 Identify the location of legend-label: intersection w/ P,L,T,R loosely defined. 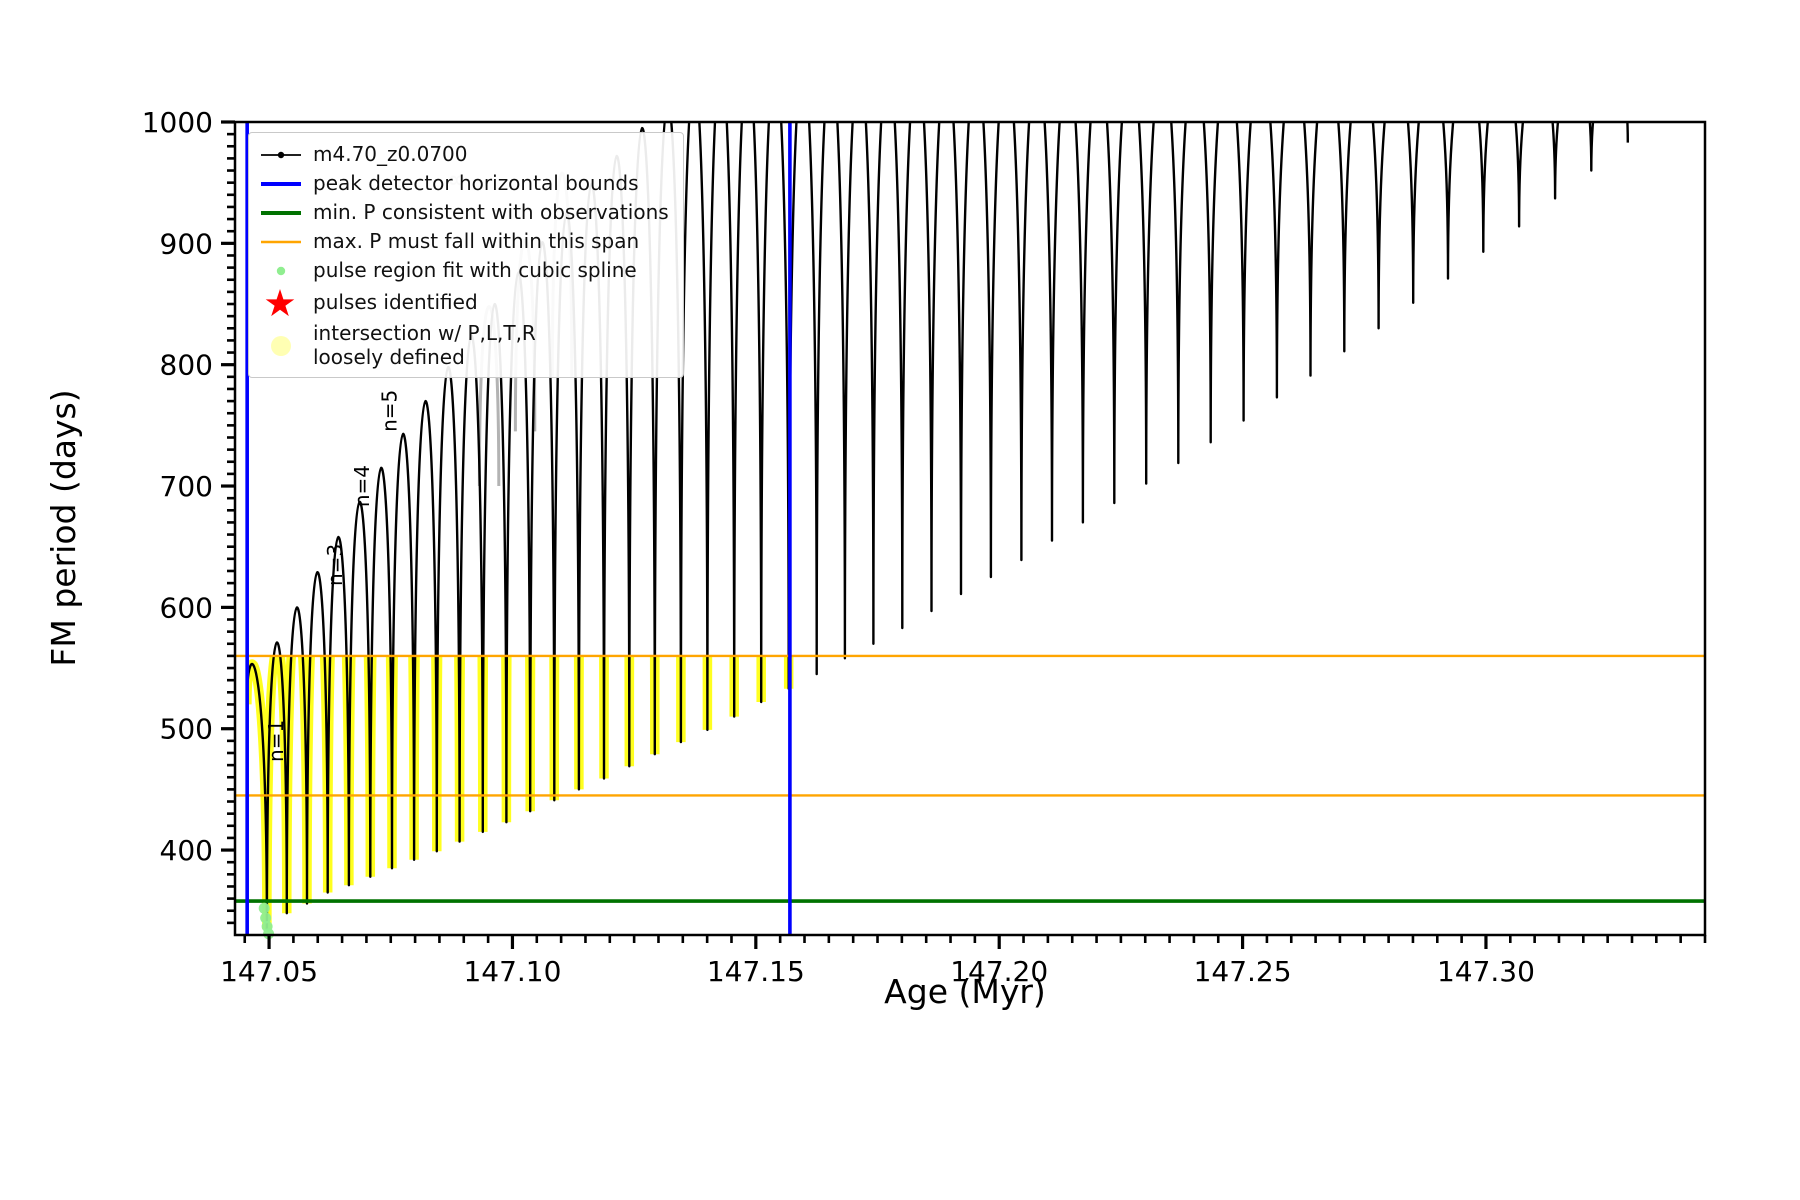
(424, 345).